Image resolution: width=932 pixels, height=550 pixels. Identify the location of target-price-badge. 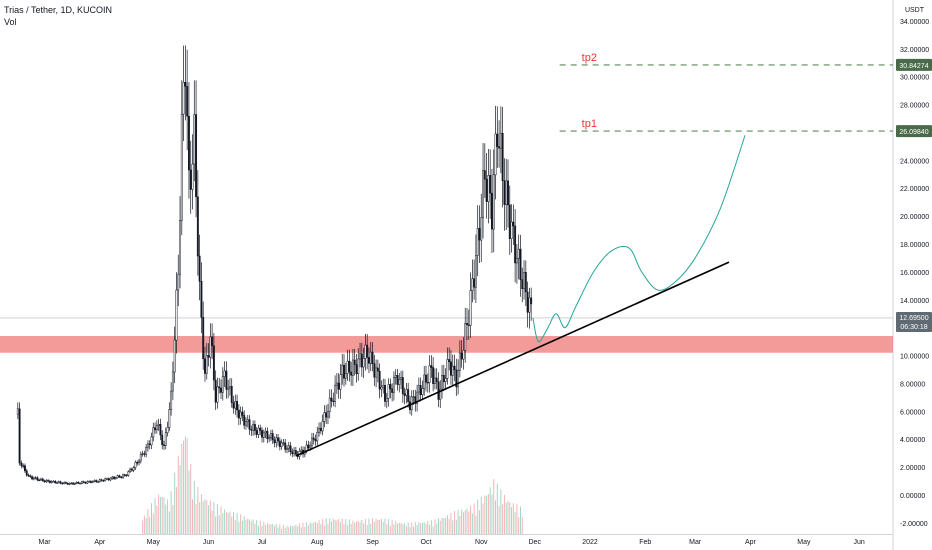
(914, 131).